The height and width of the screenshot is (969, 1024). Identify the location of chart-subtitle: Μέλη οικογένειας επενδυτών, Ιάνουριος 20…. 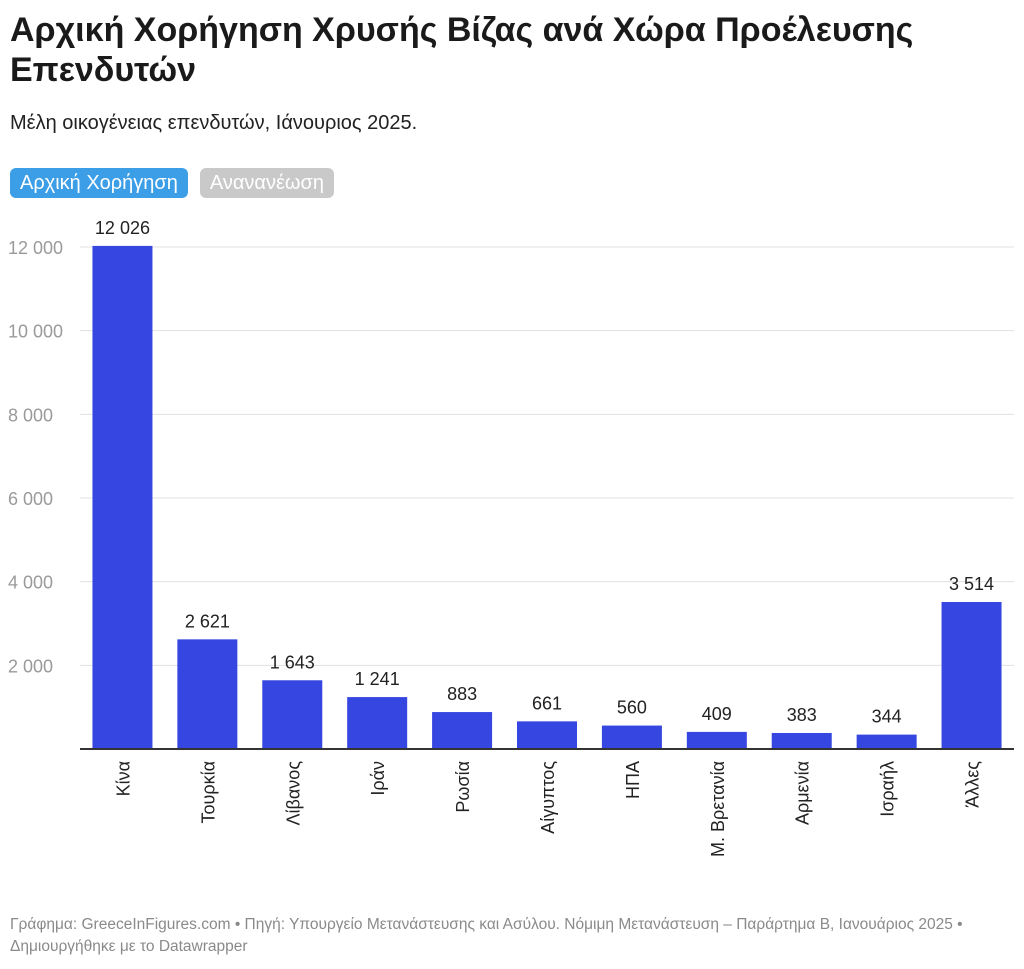
(214, 123).